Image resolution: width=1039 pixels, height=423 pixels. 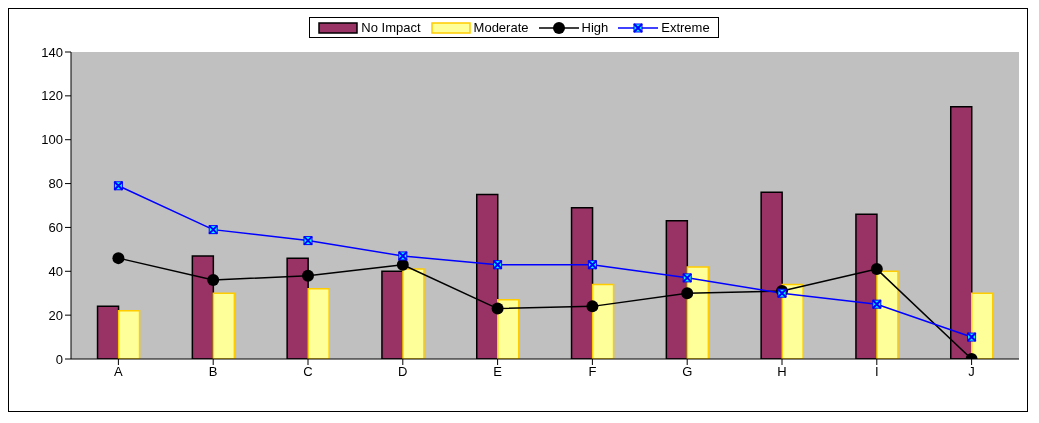 I want to click on x-tick-label: A, so click(x=119, y=372).